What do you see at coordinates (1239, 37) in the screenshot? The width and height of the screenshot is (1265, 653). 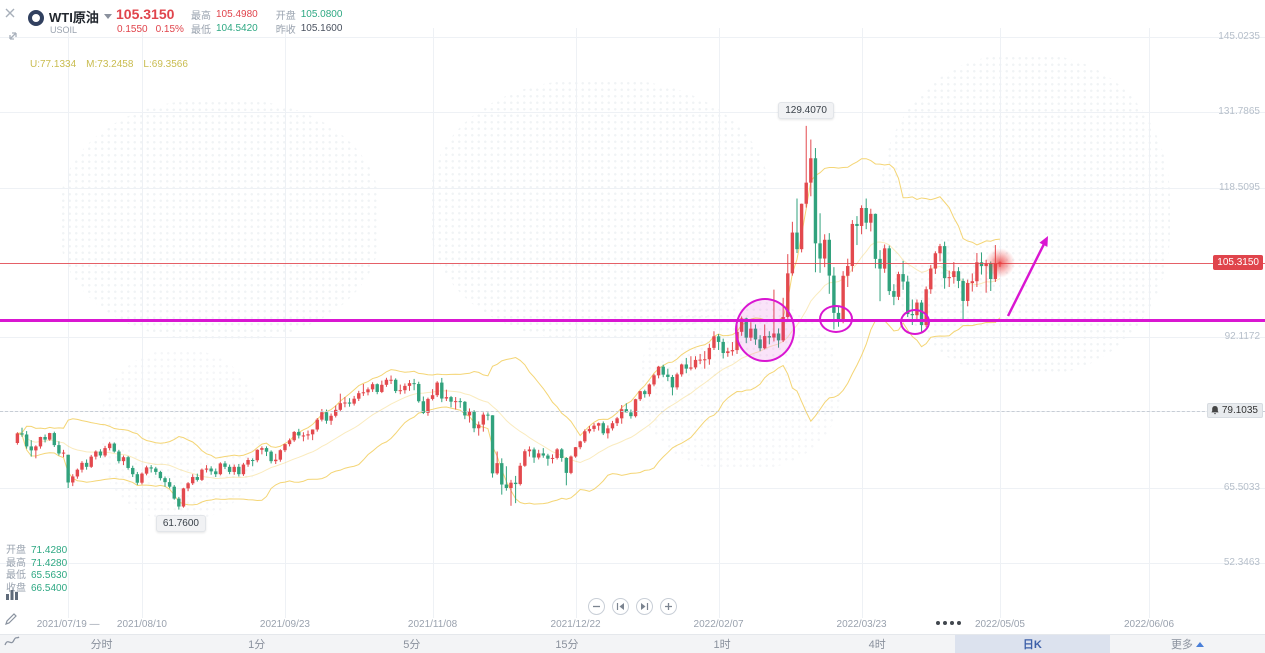 I see `y-axis-label: 145.0235` at bounding box center [1239, 37].